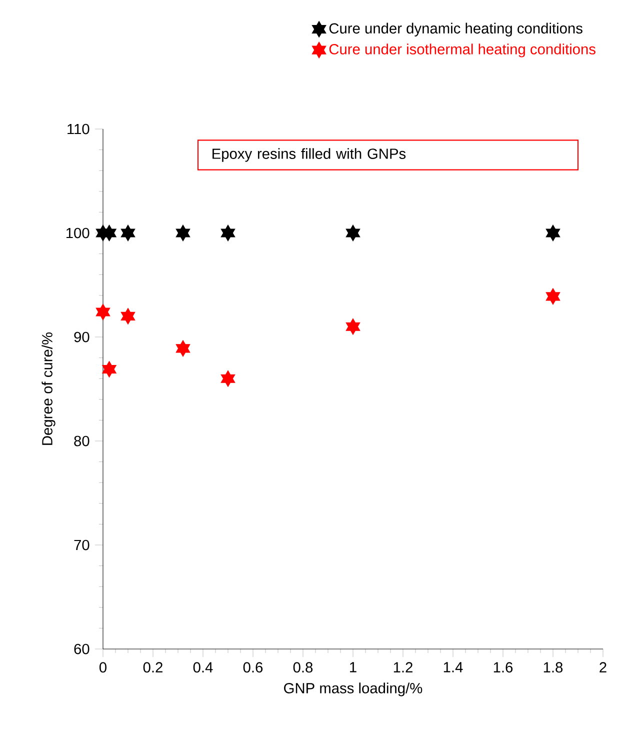 This screenshot has width=625, height=729. I want to click on x-tick-label: 2, so click(603, 667).